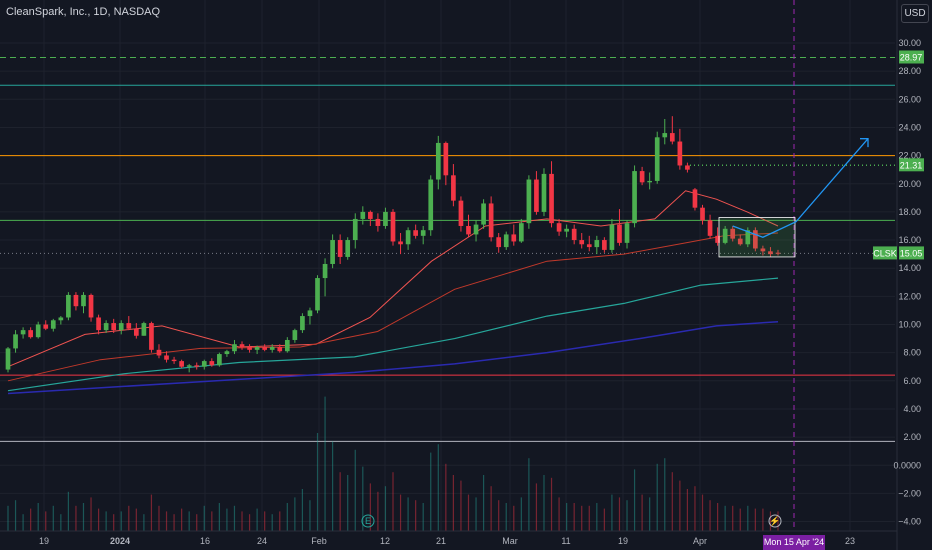 This screenshot has height=550, width=932. I want to click on time-axis: 19 2024 16 24 Feb 12 21 Mar 11 19 Apr 23 E ⚡, so click(448, 530).